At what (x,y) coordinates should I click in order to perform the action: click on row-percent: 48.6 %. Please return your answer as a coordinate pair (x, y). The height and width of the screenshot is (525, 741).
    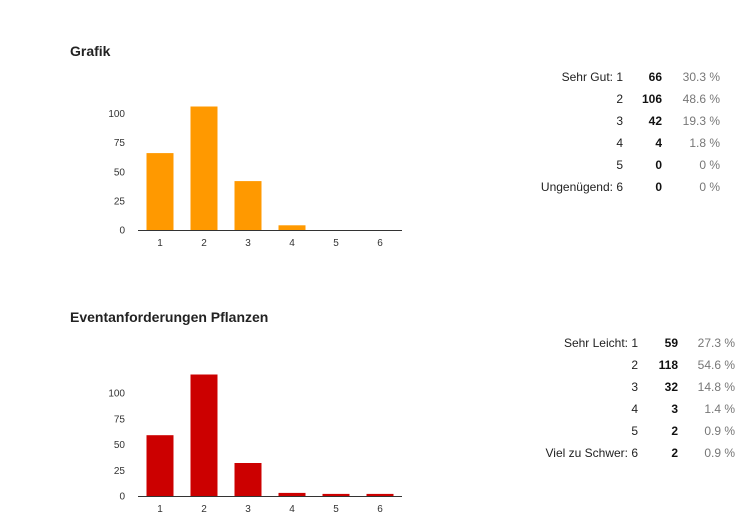
    Looking at the image, I should click on (701, 99).